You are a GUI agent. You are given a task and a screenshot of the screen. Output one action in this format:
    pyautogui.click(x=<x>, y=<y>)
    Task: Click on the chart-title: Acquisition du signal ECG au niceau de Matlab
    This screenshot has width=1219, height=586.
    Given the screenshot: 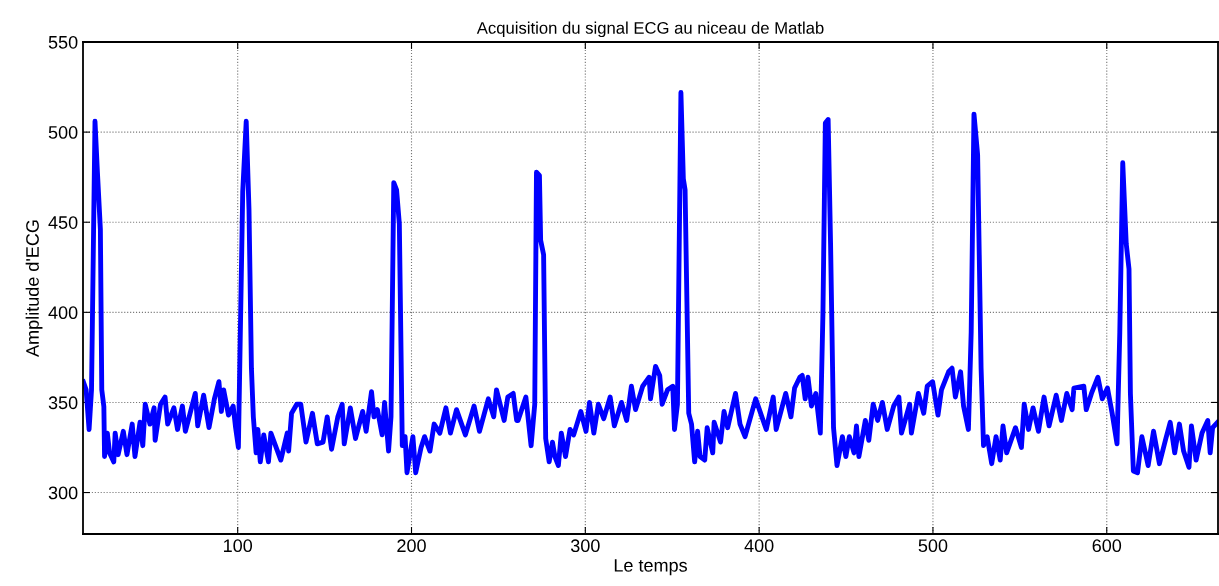 What is the action you would take?
    pyautogui.click(x=650, y=29)
    